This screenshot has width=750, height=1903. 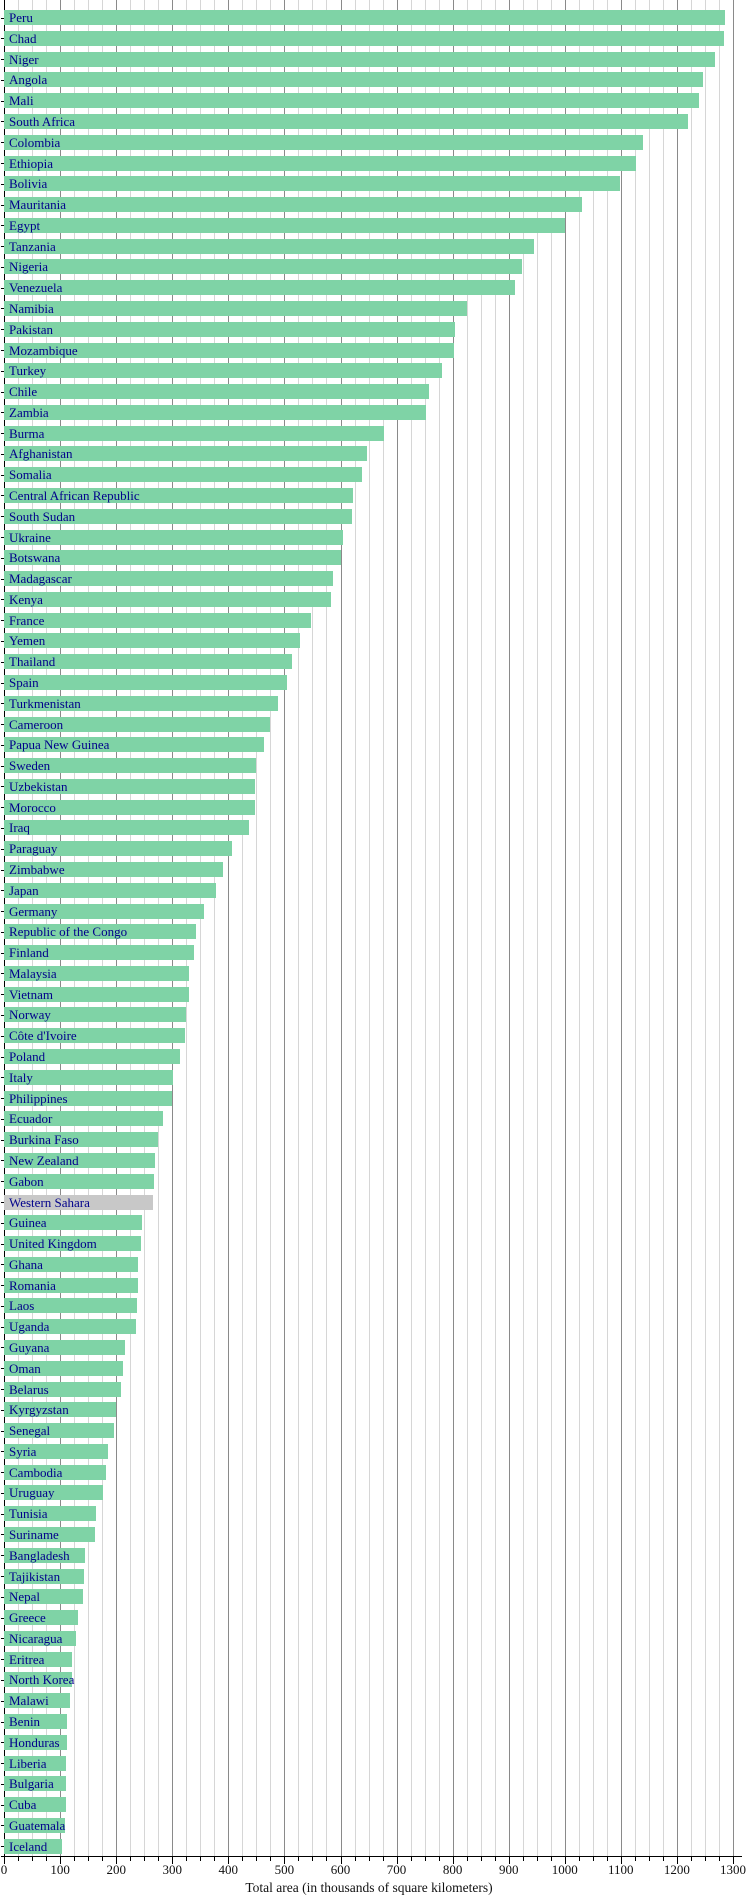 What do you see at coordinates (36, 1472) in the screenshot?
I see `bar-label: Cambodia` at bounding box center [36, 1472].